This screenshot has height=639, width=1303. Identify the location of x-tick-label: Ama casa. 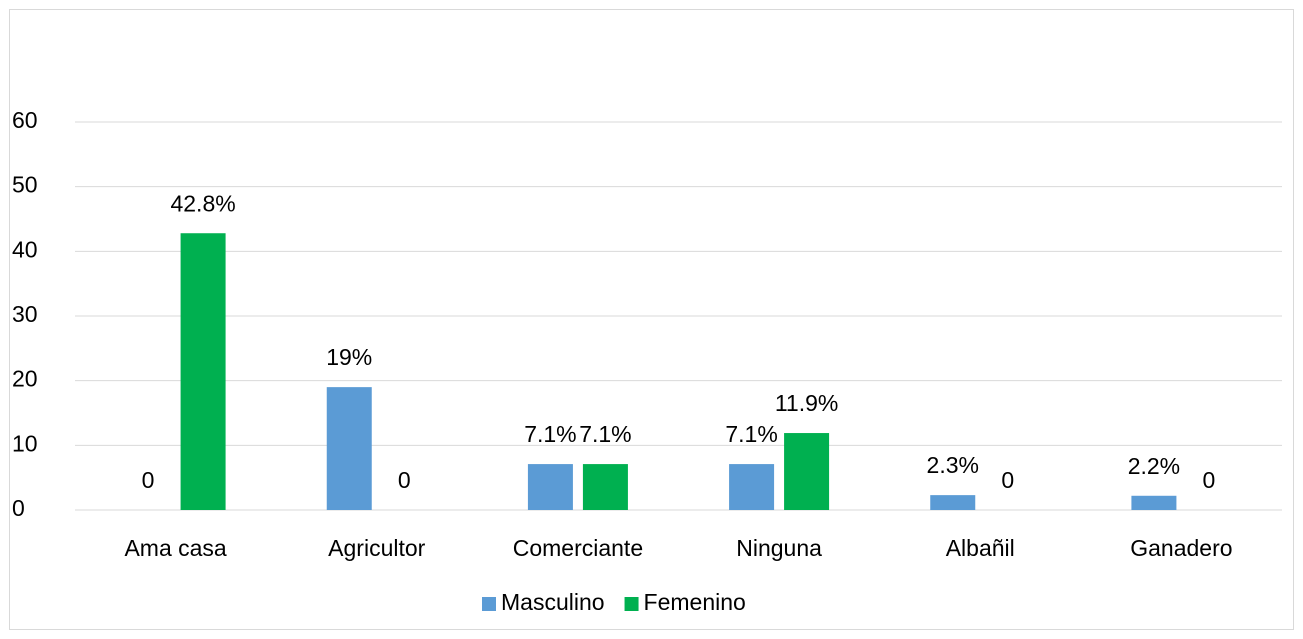
(175, 548).